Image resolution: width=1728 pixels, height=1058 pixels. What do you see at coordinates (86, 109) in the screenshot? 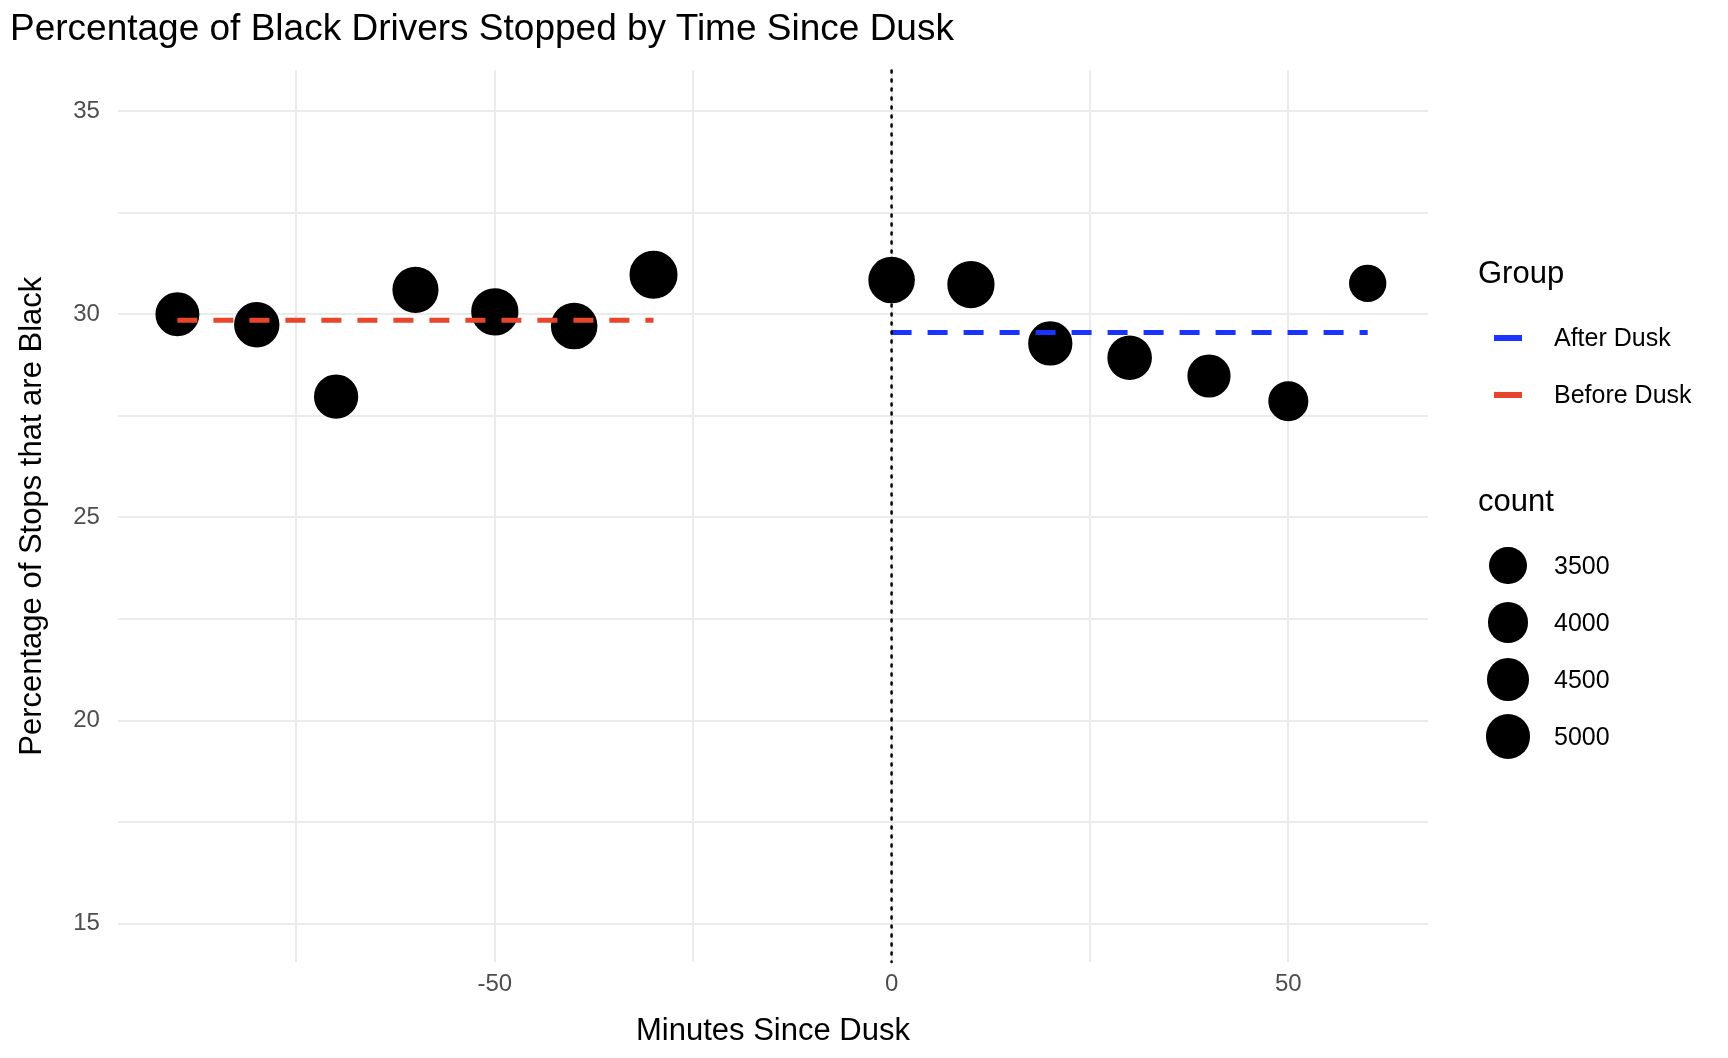
I see `y-tick-label: 35` at bounding box center [86, 109].